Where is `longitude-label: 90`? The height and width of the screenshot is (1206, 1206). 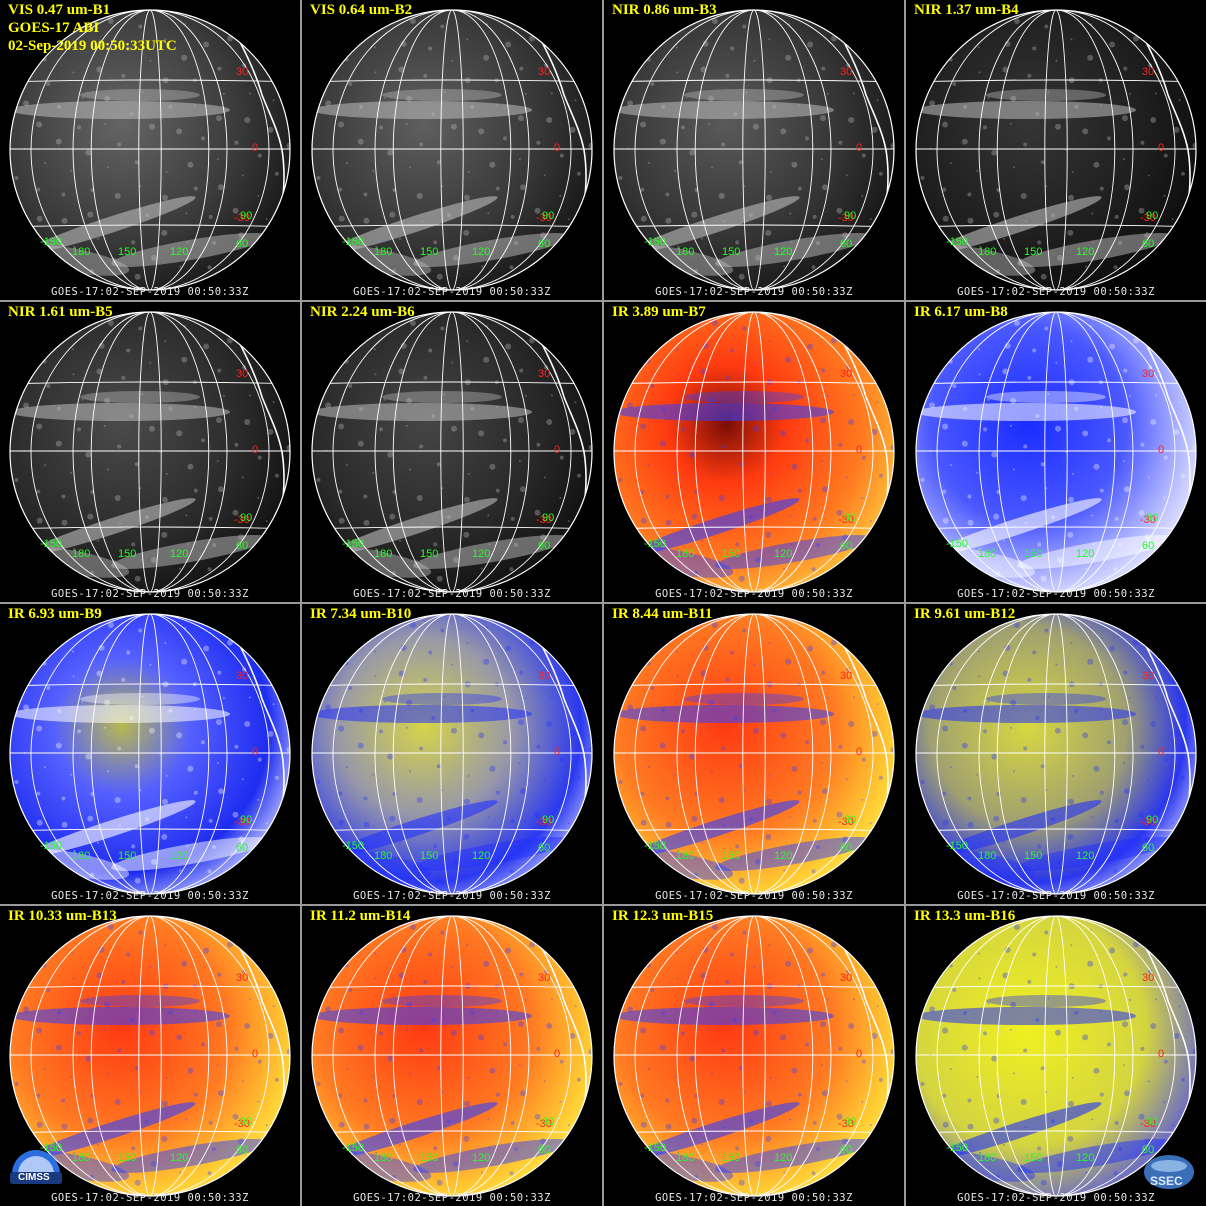 longitude-label: 90 is located at coordinates (1152, 216).